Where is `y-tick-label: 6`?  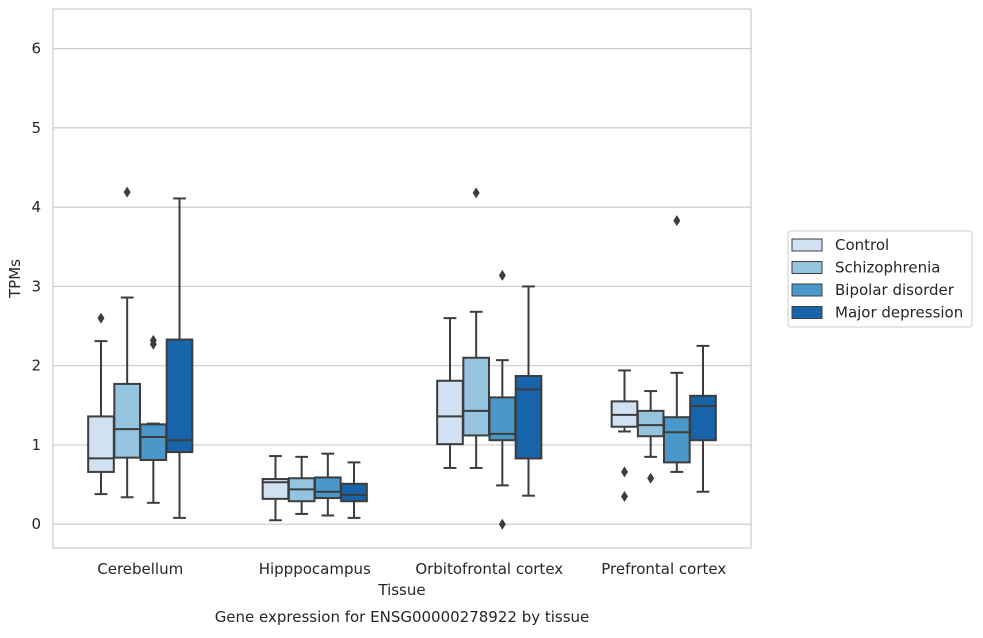 y-tick-label: 6 is located at coordinates (36, 49).